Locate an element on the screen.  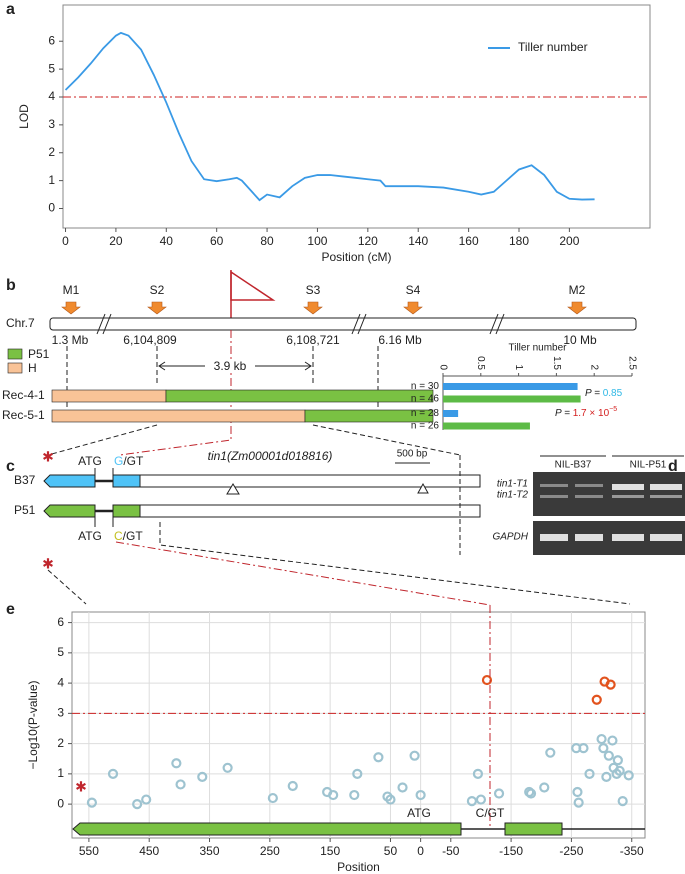
line-label: Rec-4-1 is located at coordinates (23, 395).